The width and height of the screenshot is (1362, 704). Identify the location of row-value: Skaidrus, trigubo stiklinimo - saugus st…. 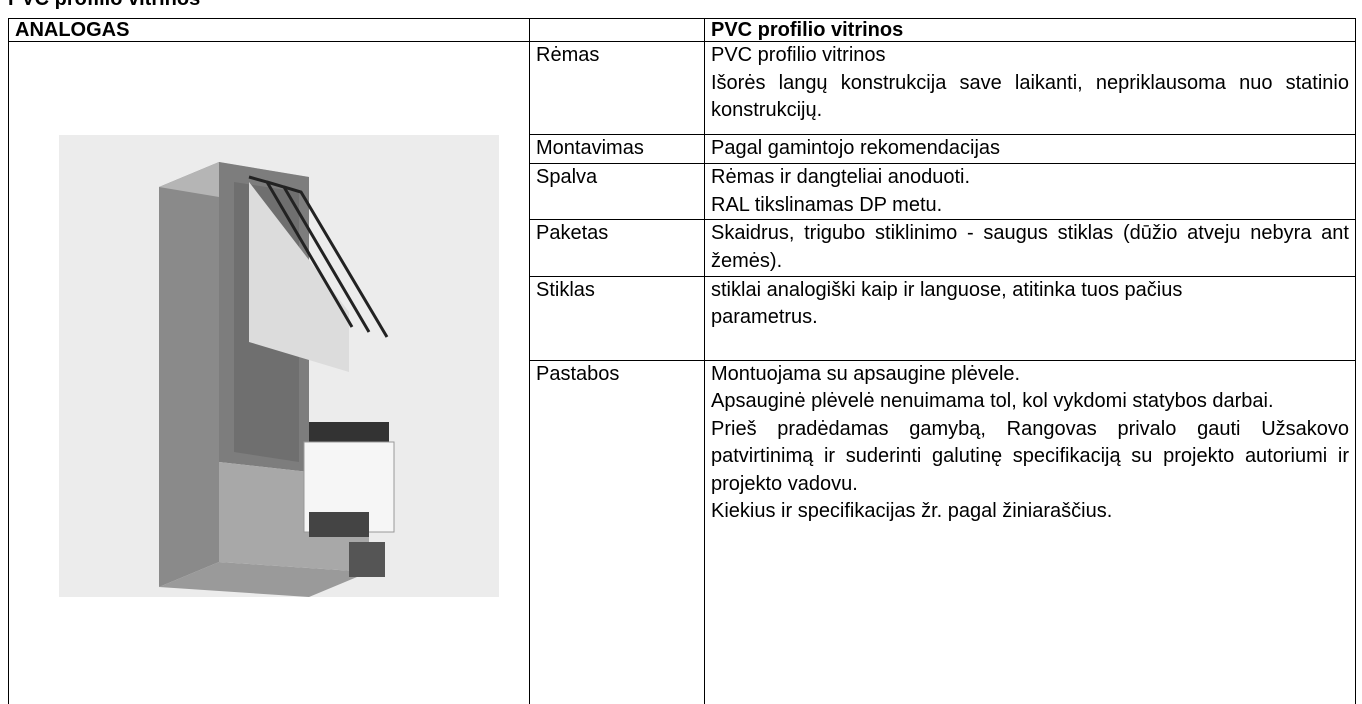
(1030, 248).